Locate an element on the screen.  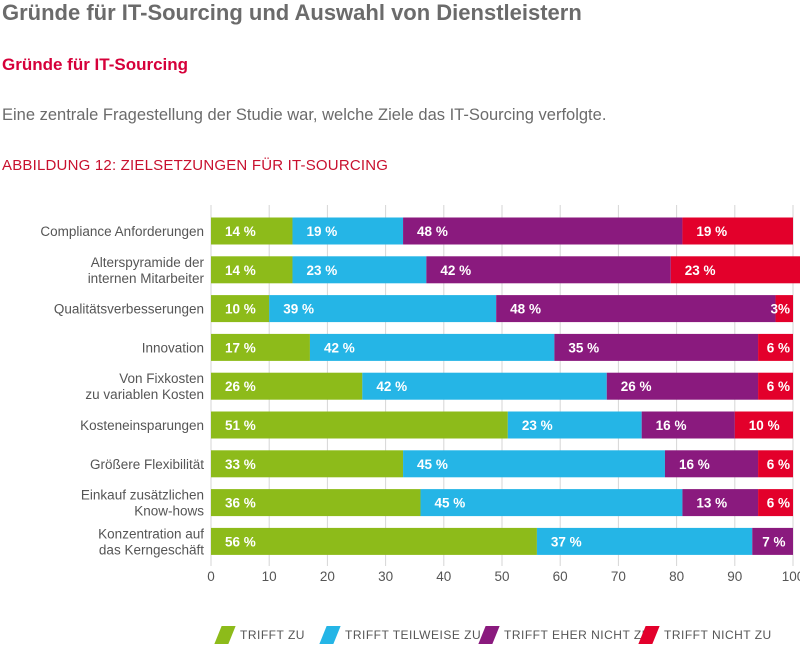
legend-label: TRIFFT EHER NICHT ZU is located at coordinates (577, 635).